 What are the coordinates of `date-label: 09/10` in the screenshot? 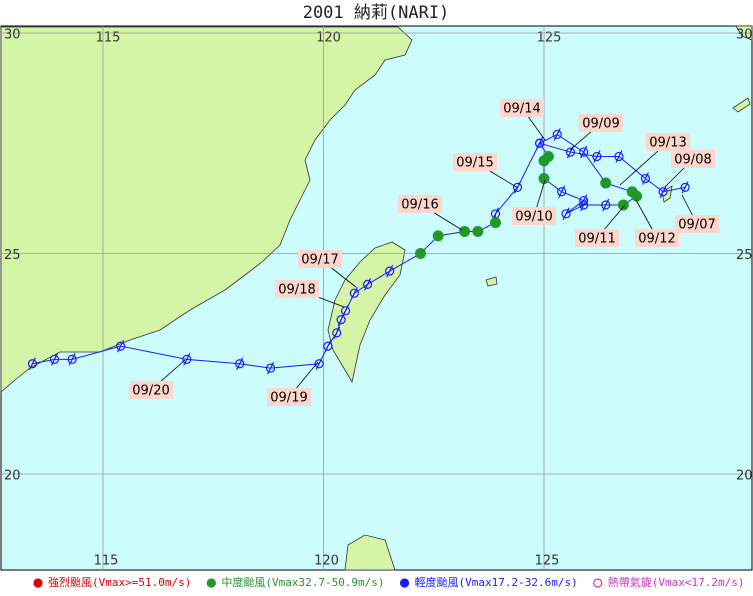 It's located at (533, 217).